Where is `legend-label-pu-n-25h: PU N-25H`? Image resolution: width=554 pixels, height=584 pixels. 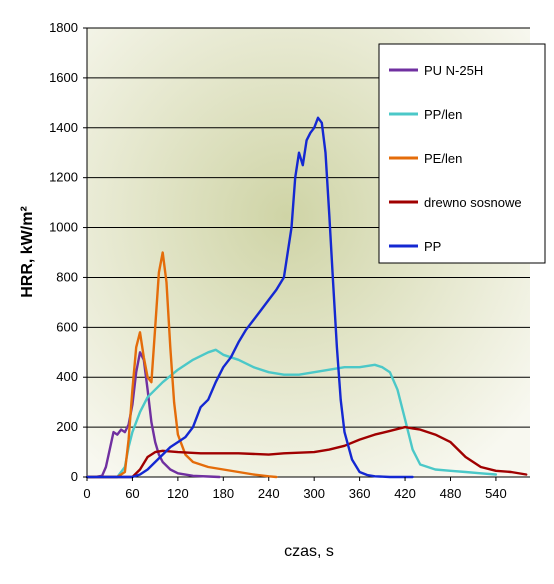
legend-label-pu-n-25h: PU N-25H is located at coordinates (453, 70).